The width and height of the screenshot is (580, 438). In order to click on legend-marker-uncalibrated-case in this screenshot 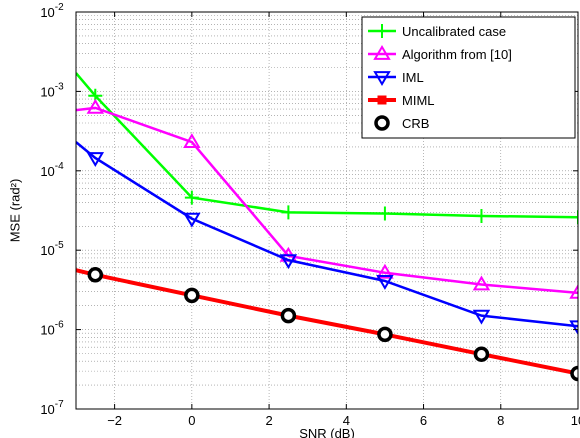, I will do `click(382, 31)`.